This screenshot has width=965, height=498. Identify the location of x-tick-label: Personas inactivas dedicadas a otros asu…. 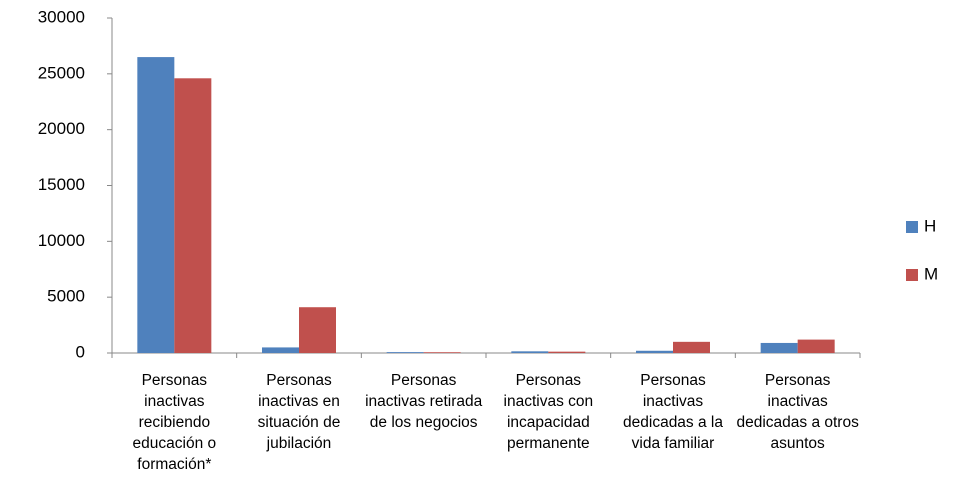
(797, 412).